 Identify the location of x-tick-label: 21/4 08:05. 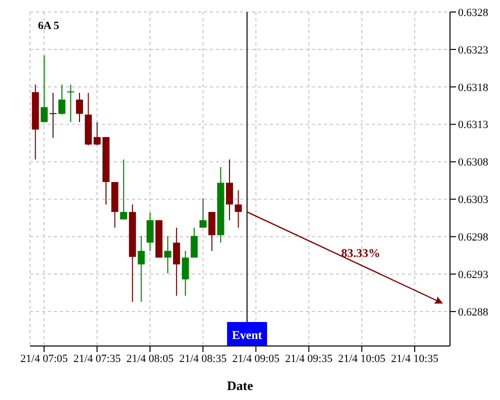
(150, 358).